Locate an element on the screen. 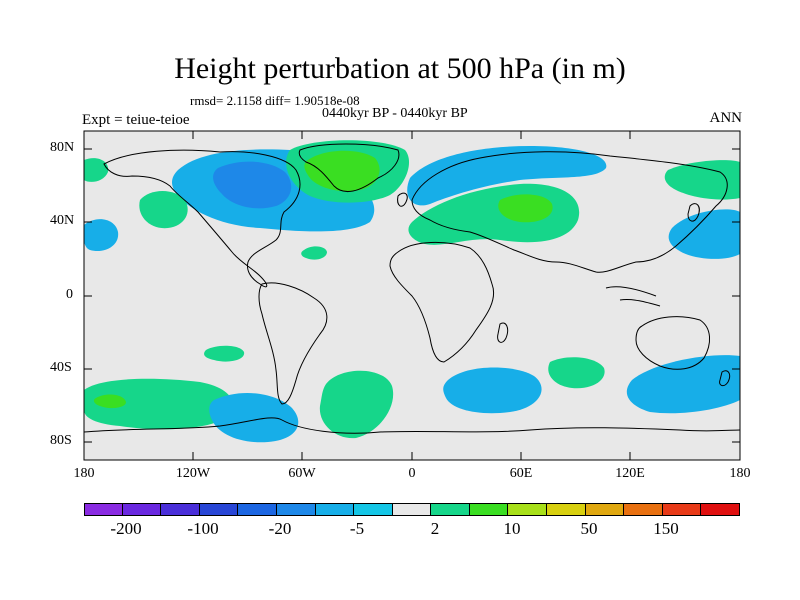  contour-negative-north-america-core is located at coordinates (252, 185).